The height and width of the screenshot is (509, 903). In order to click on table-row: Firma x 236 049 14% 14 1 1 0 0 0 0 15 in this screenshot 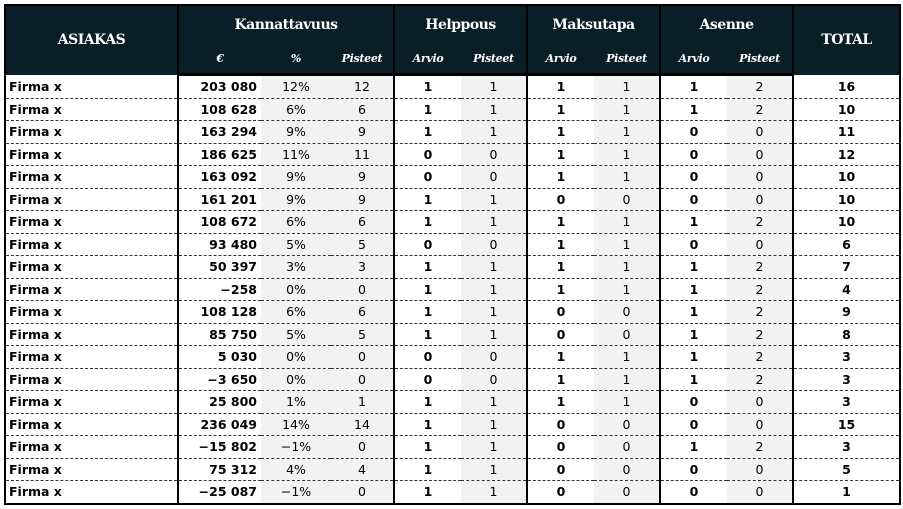, I will do `click(453, 424)`.